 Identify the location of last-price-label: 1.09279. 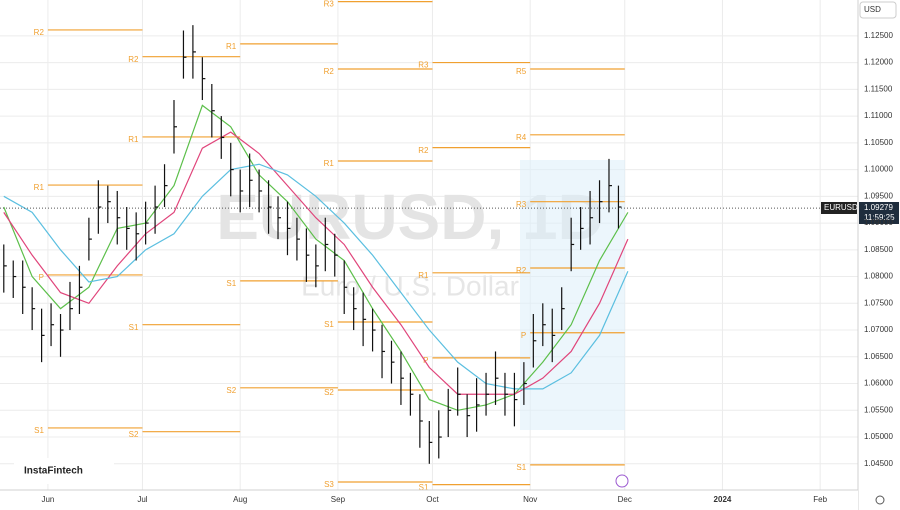
(878, 207).